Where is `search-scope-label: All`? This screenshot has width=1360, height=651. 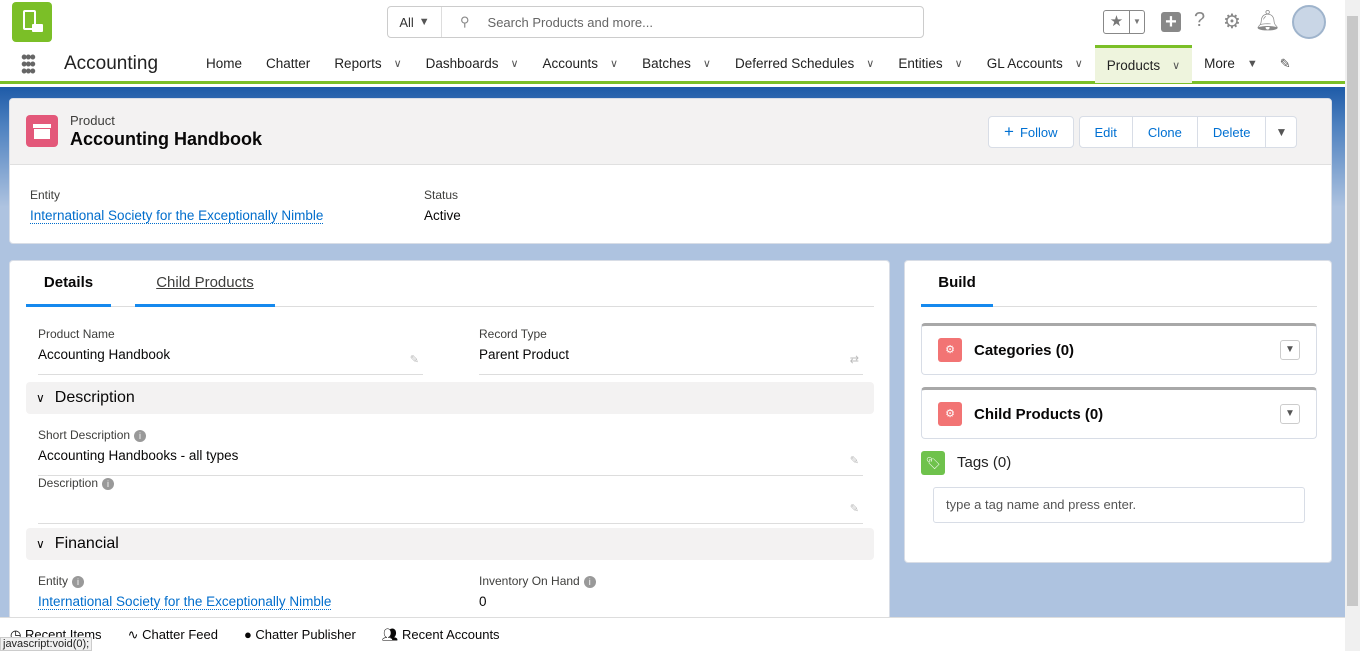 search-scope-label: All is located at coordinates (406, 22).